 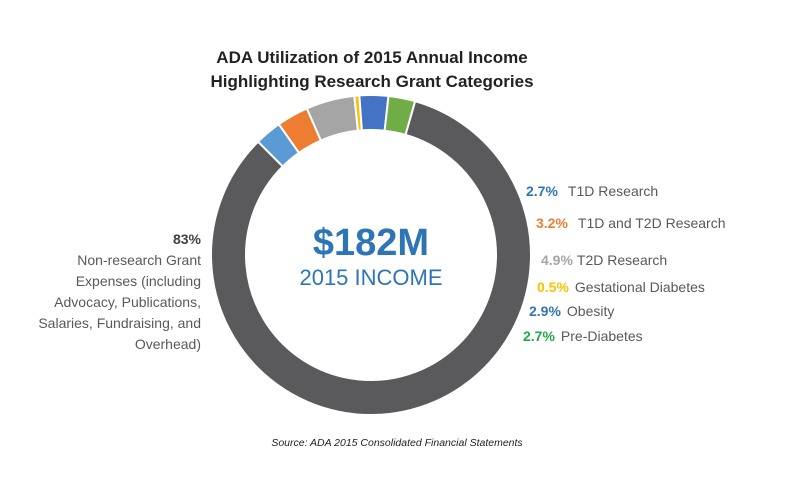 What do you see at coordinates (553, 287) in the screenshot?
I see `right-label-pct: 0.5%` at bounding box center [553, 287].